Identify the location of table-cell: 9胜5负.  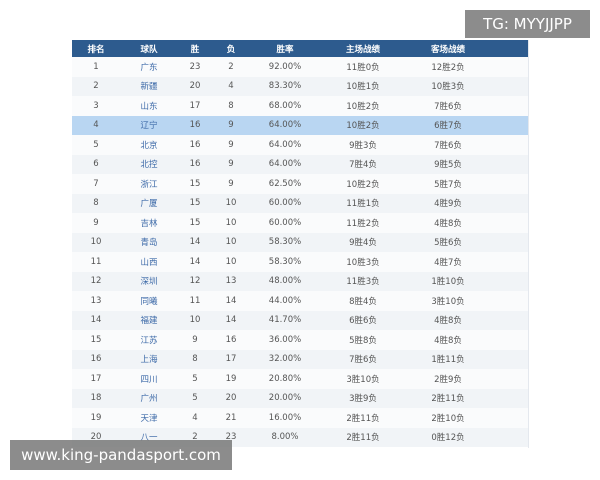
(448, 165).